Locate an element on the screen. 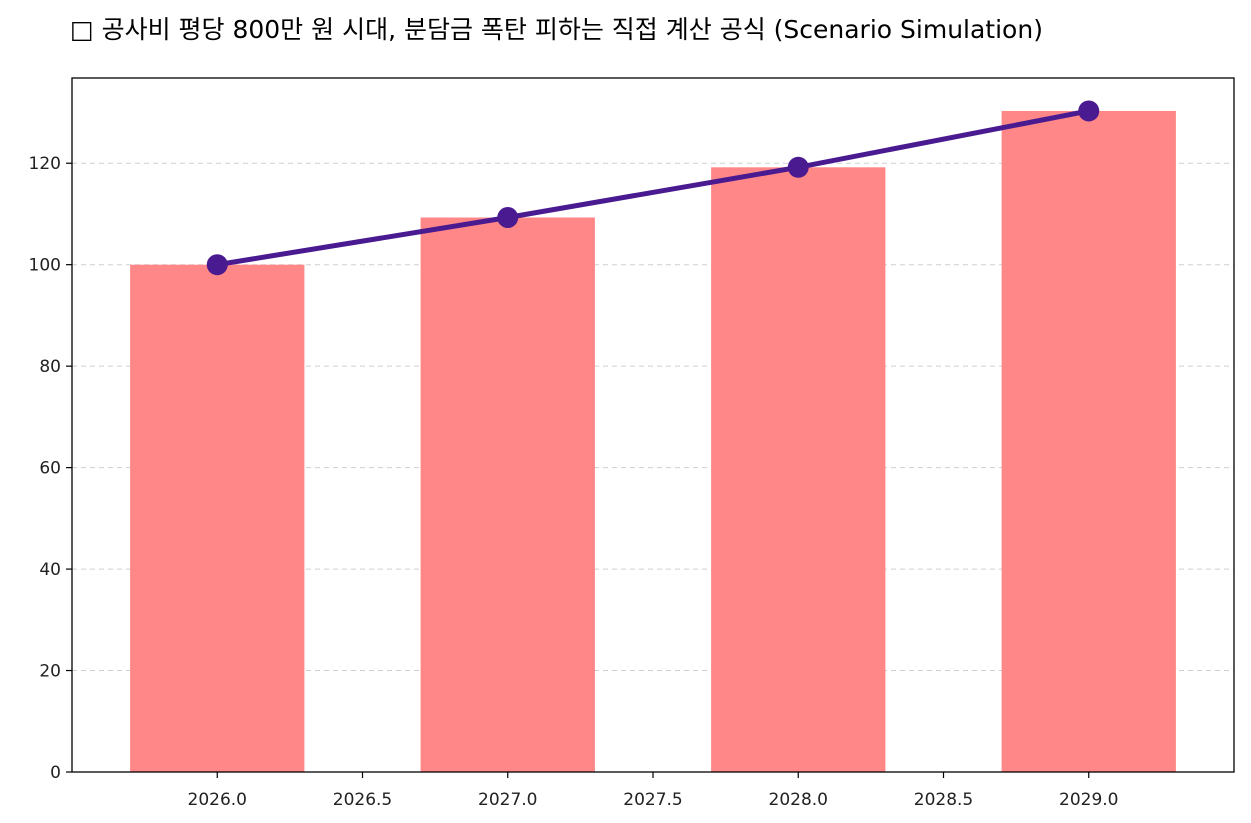  x-tick-label: 2028.0 is located at coordinates (798, 800).